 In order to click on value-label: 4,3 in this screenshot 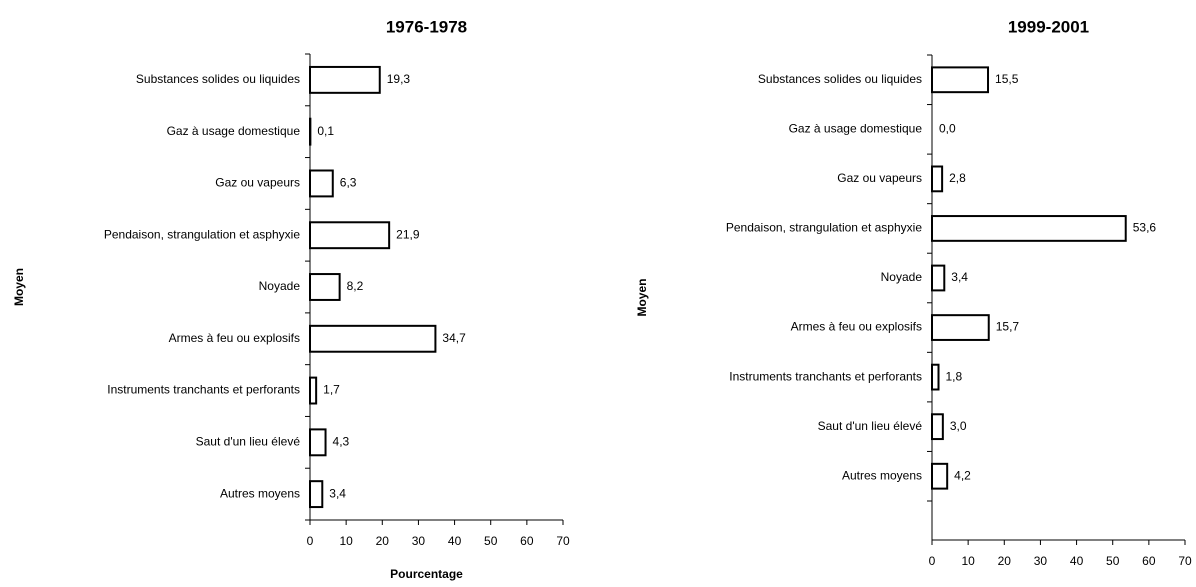, I will do `click(341, 442)`.